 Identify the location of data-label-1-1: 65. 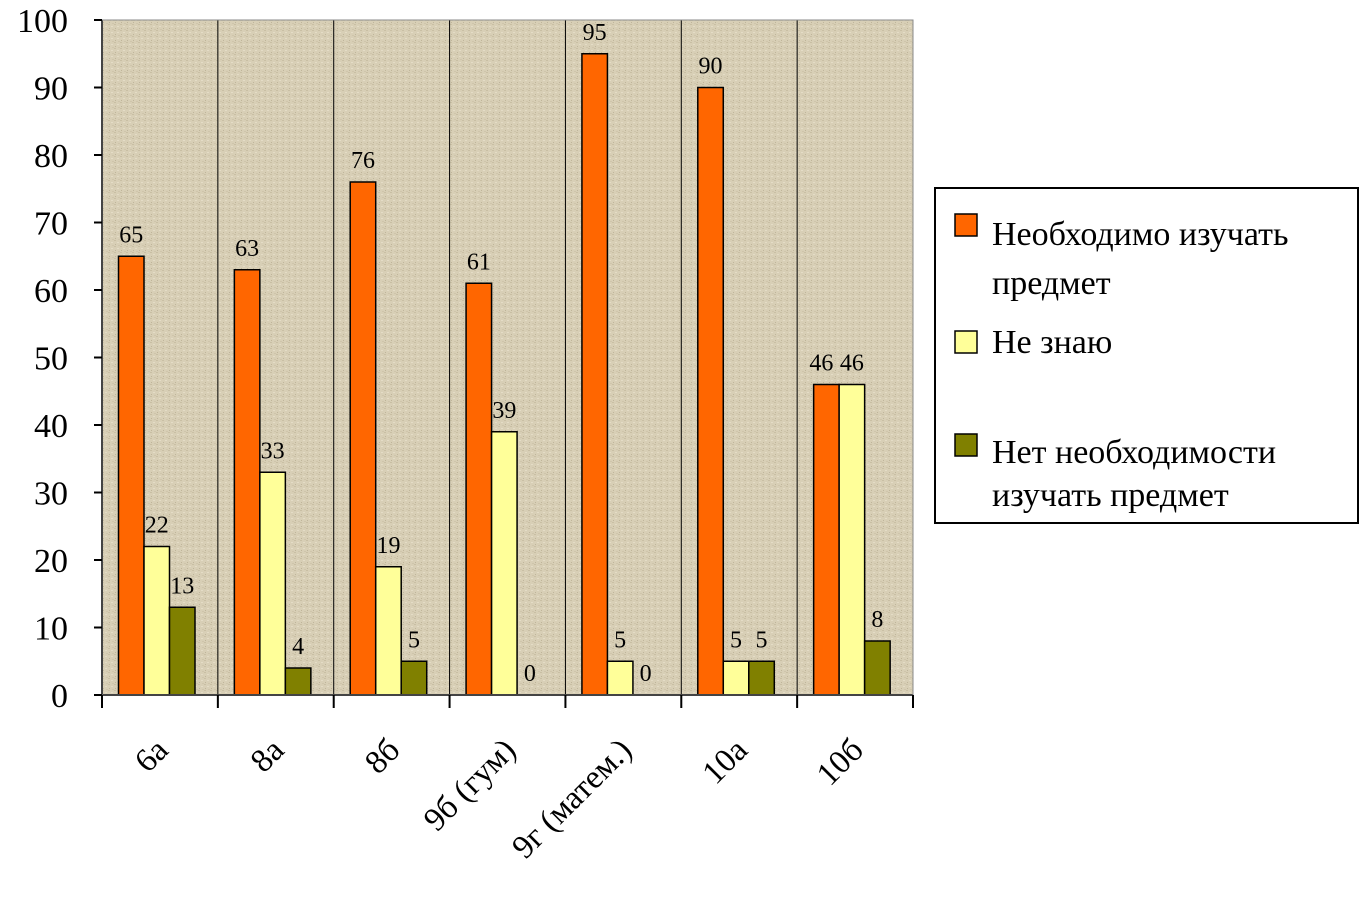
(131, 235).